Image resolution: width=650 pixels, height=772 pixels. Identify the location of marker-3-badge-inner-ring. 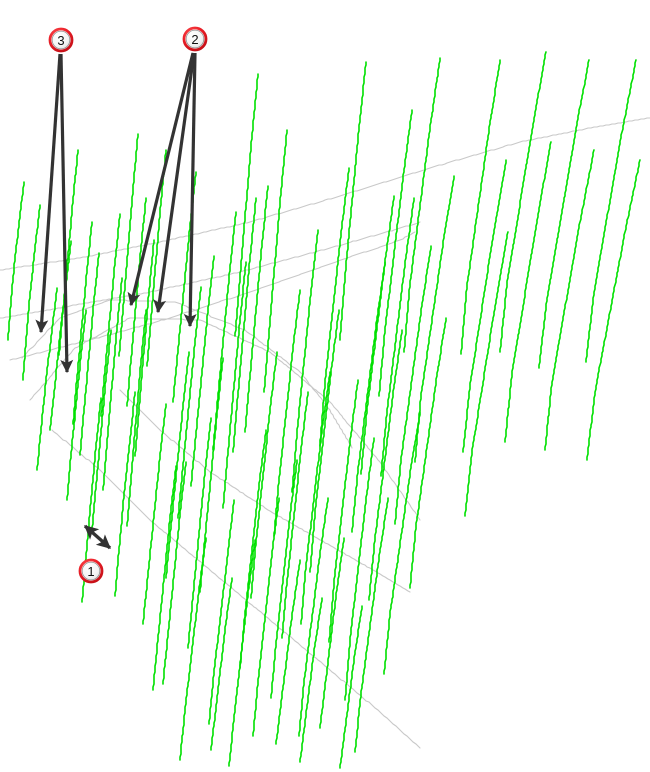
(61, 40).